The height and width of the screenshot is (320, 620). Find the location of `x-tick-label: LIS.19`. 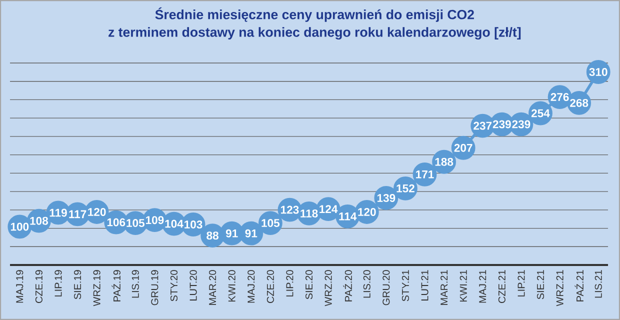

x-tick-label: LIS.19 is located at coordinates (135, 284).